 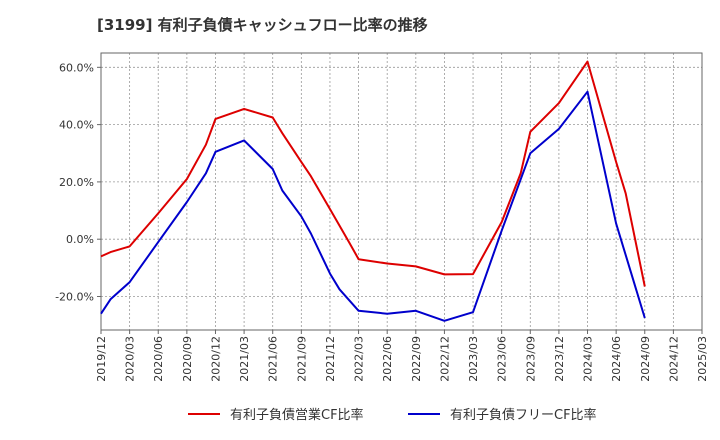 What do you see at coordinates (158, 359) in the screenshot?
I see `x-tick-label: 2020/06` at bounding box center [158, 359].